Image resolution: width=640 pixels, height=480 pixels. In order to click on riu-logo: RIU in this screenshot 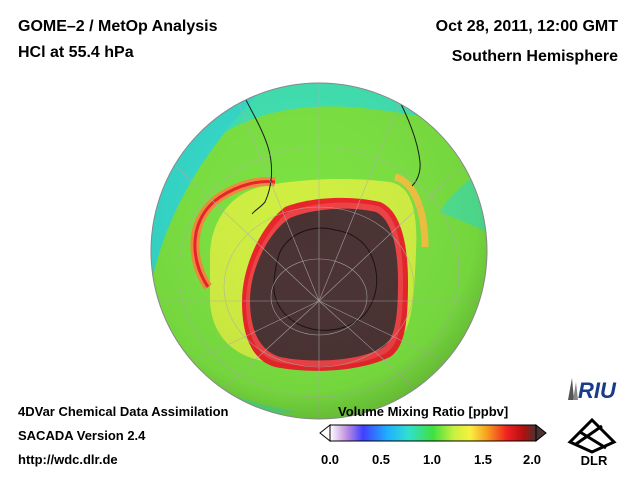, I will do `click(592, 390)`.